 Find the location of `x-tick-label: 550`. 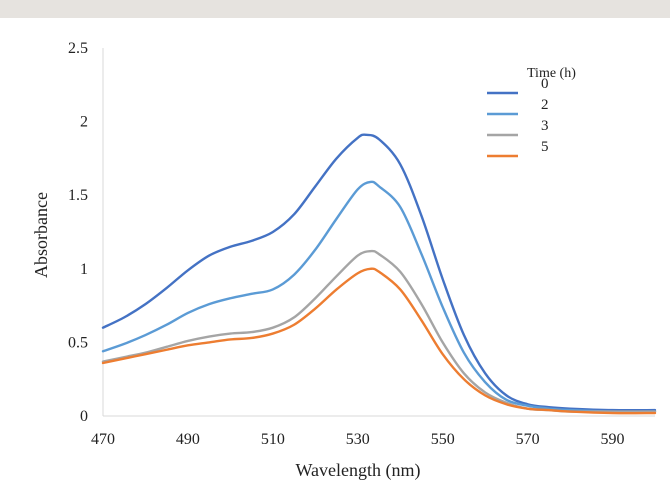

x-tick-label: 550 is located at coordinates (443, 439).